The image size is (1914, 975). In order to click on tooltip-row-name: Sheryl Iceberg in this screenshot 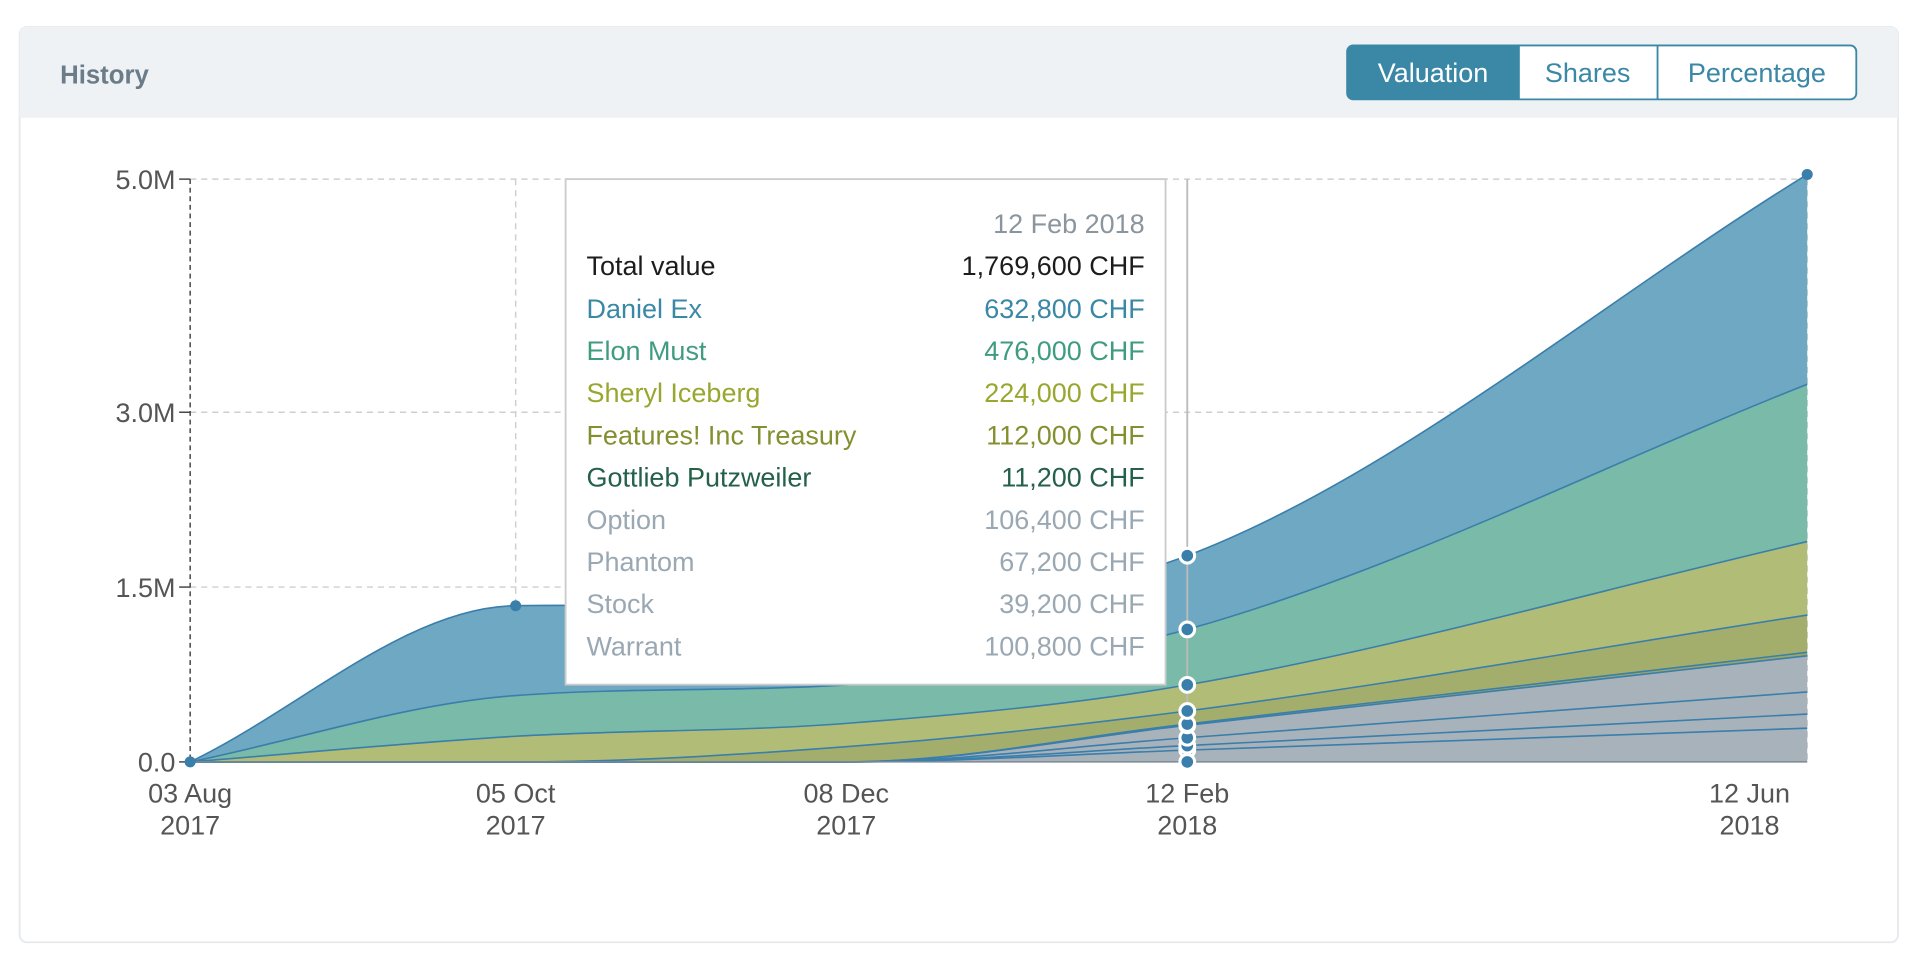, I will do `click(673, 393)`.